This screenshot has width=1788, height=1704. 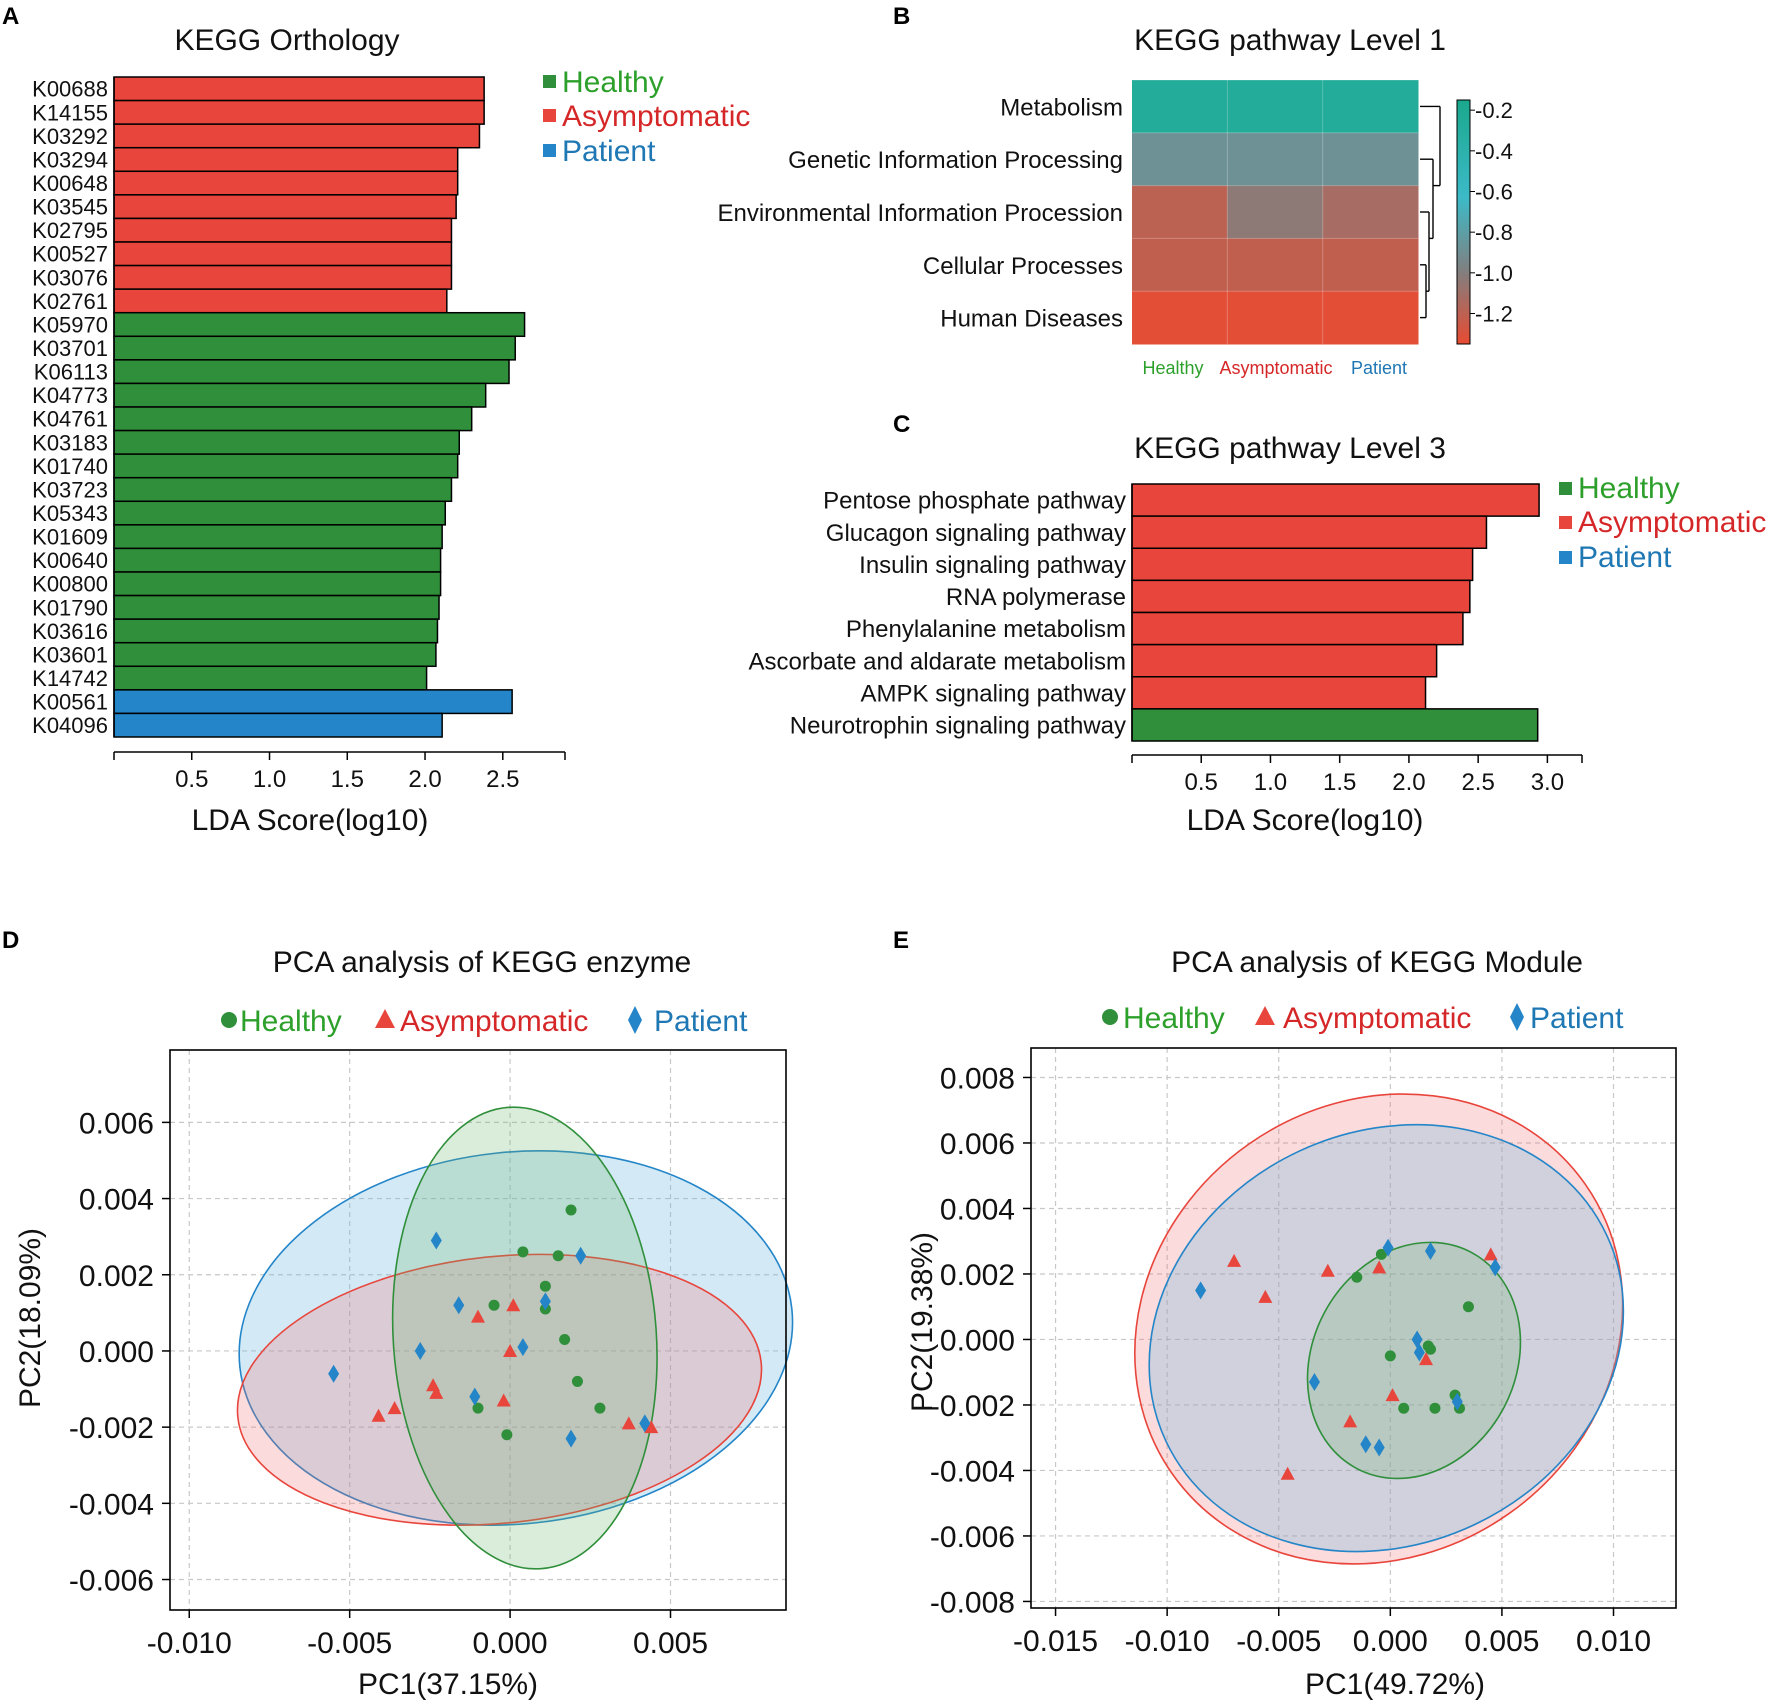 What do you see at coordinates (286, 40) in the screenshot?
I see `panel-a-title: KEGG Orthology` at bounding box center [286, 40].